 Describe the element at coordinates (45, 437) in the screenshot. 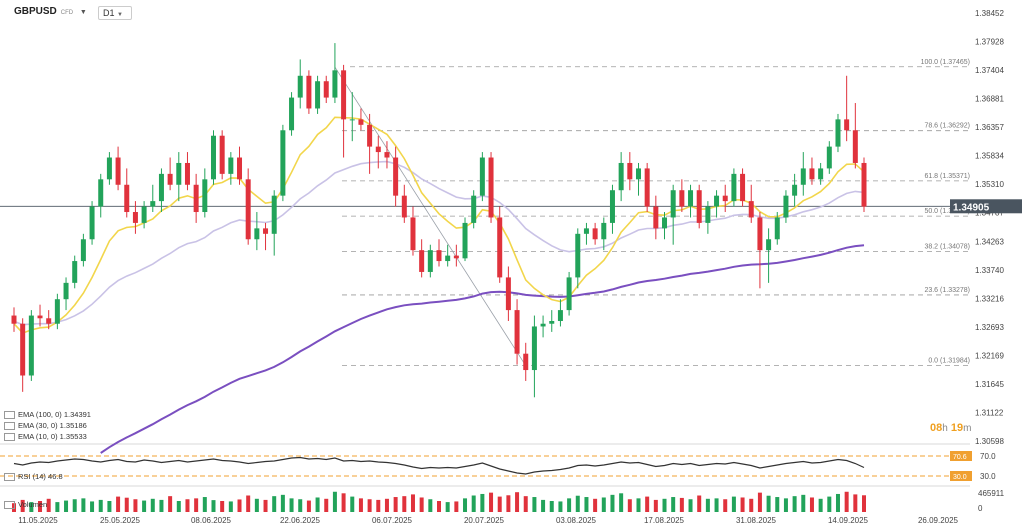

I see `legend-ema-10: EMA (10, 0) 1.35533` at that location.